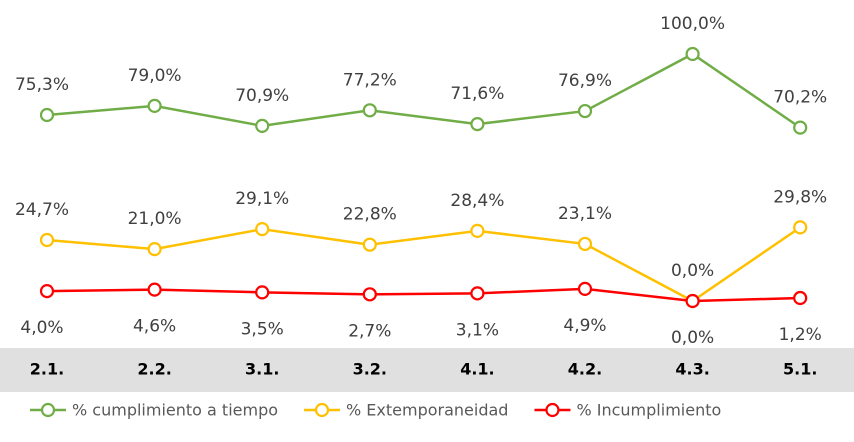  Describe the element at coordinates (369, 331) in the screenshot. I see `data-label: 2,7%` at that location.